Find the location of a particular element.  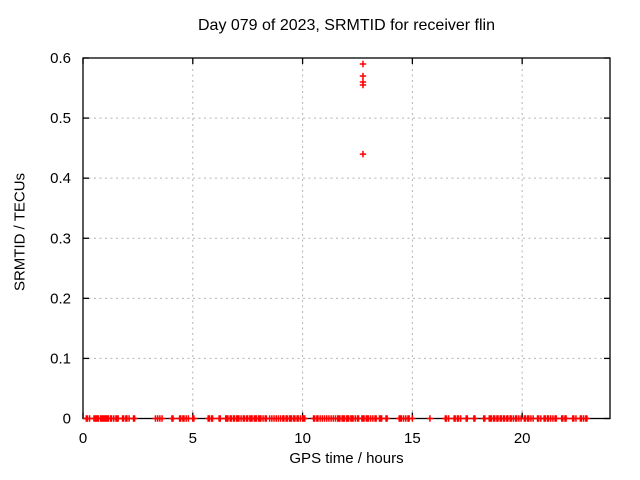

y-tick-label: 0.6 is located at coordinates (60, 58).